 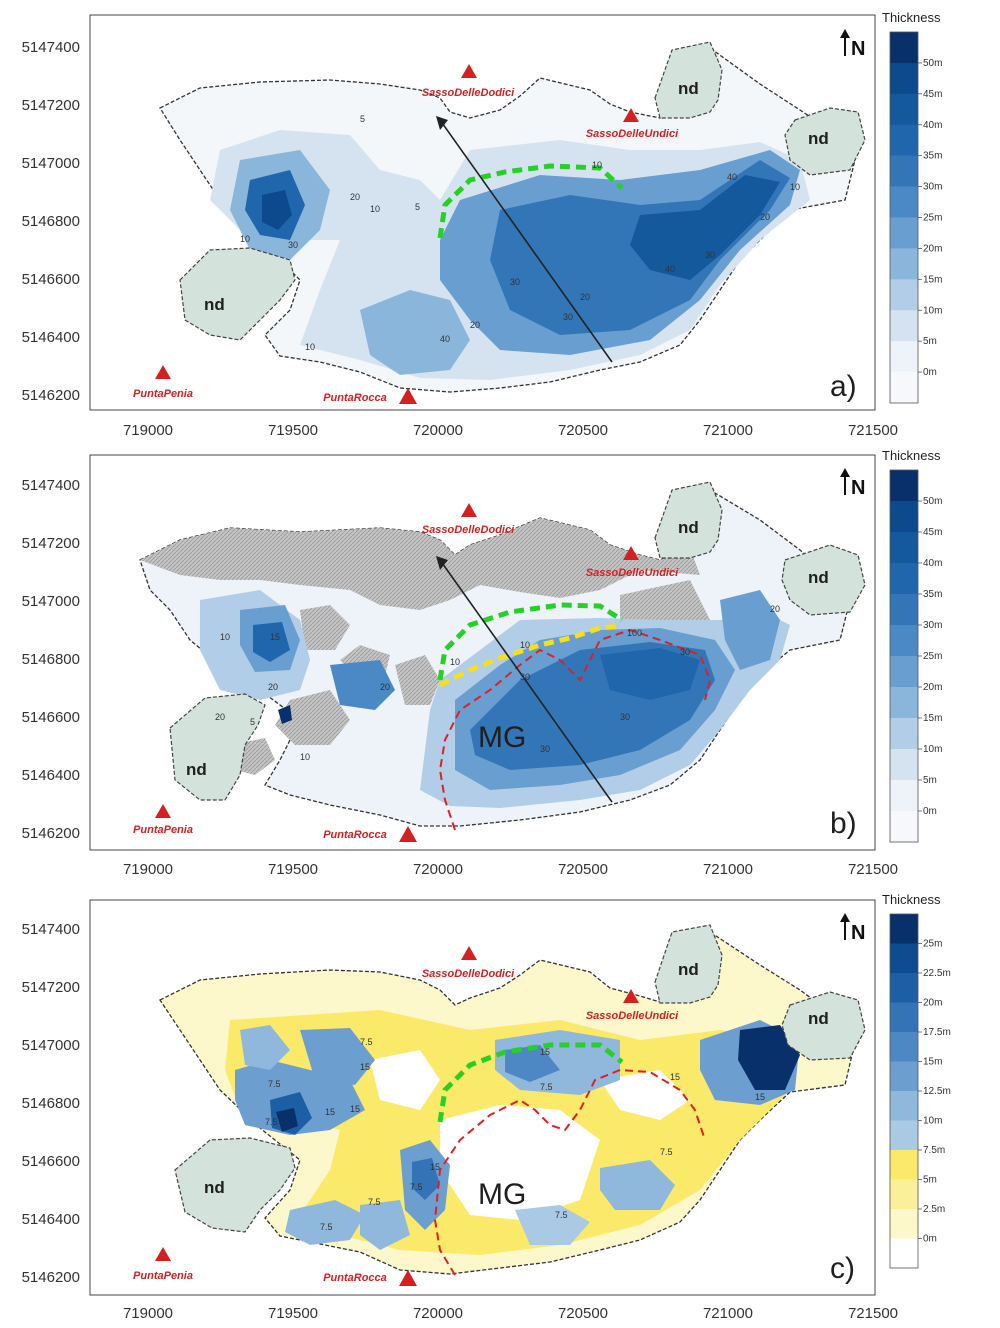 What do you see at coordinates (415, 332) in the screenshot?
I see `thickness-band-20m-south` at bounding box center [415, 332].